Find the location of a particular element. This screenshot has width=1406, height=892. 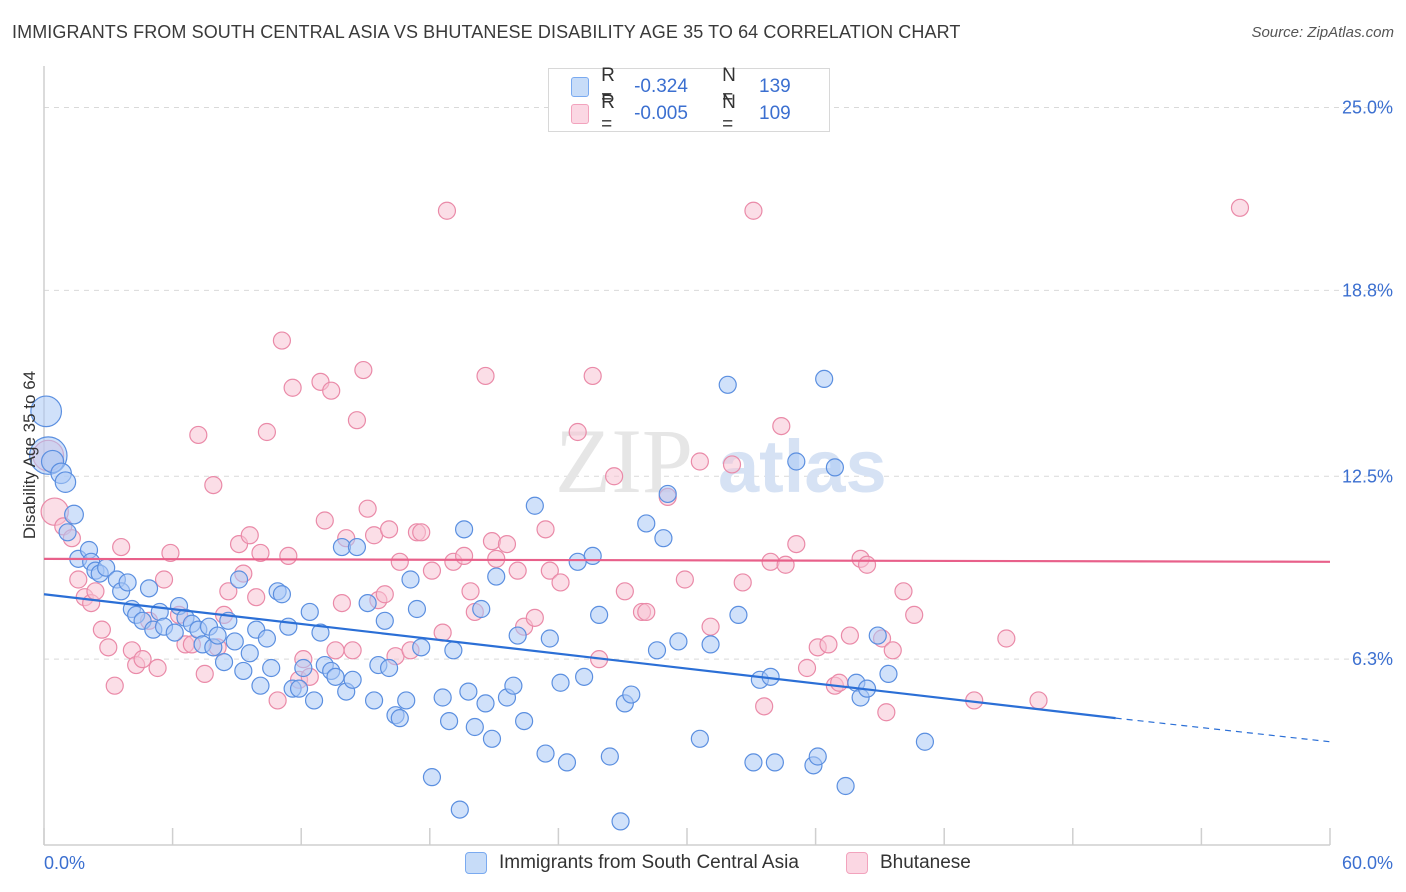

series-legend-swatch-pink is located at coordinates (857, 863).